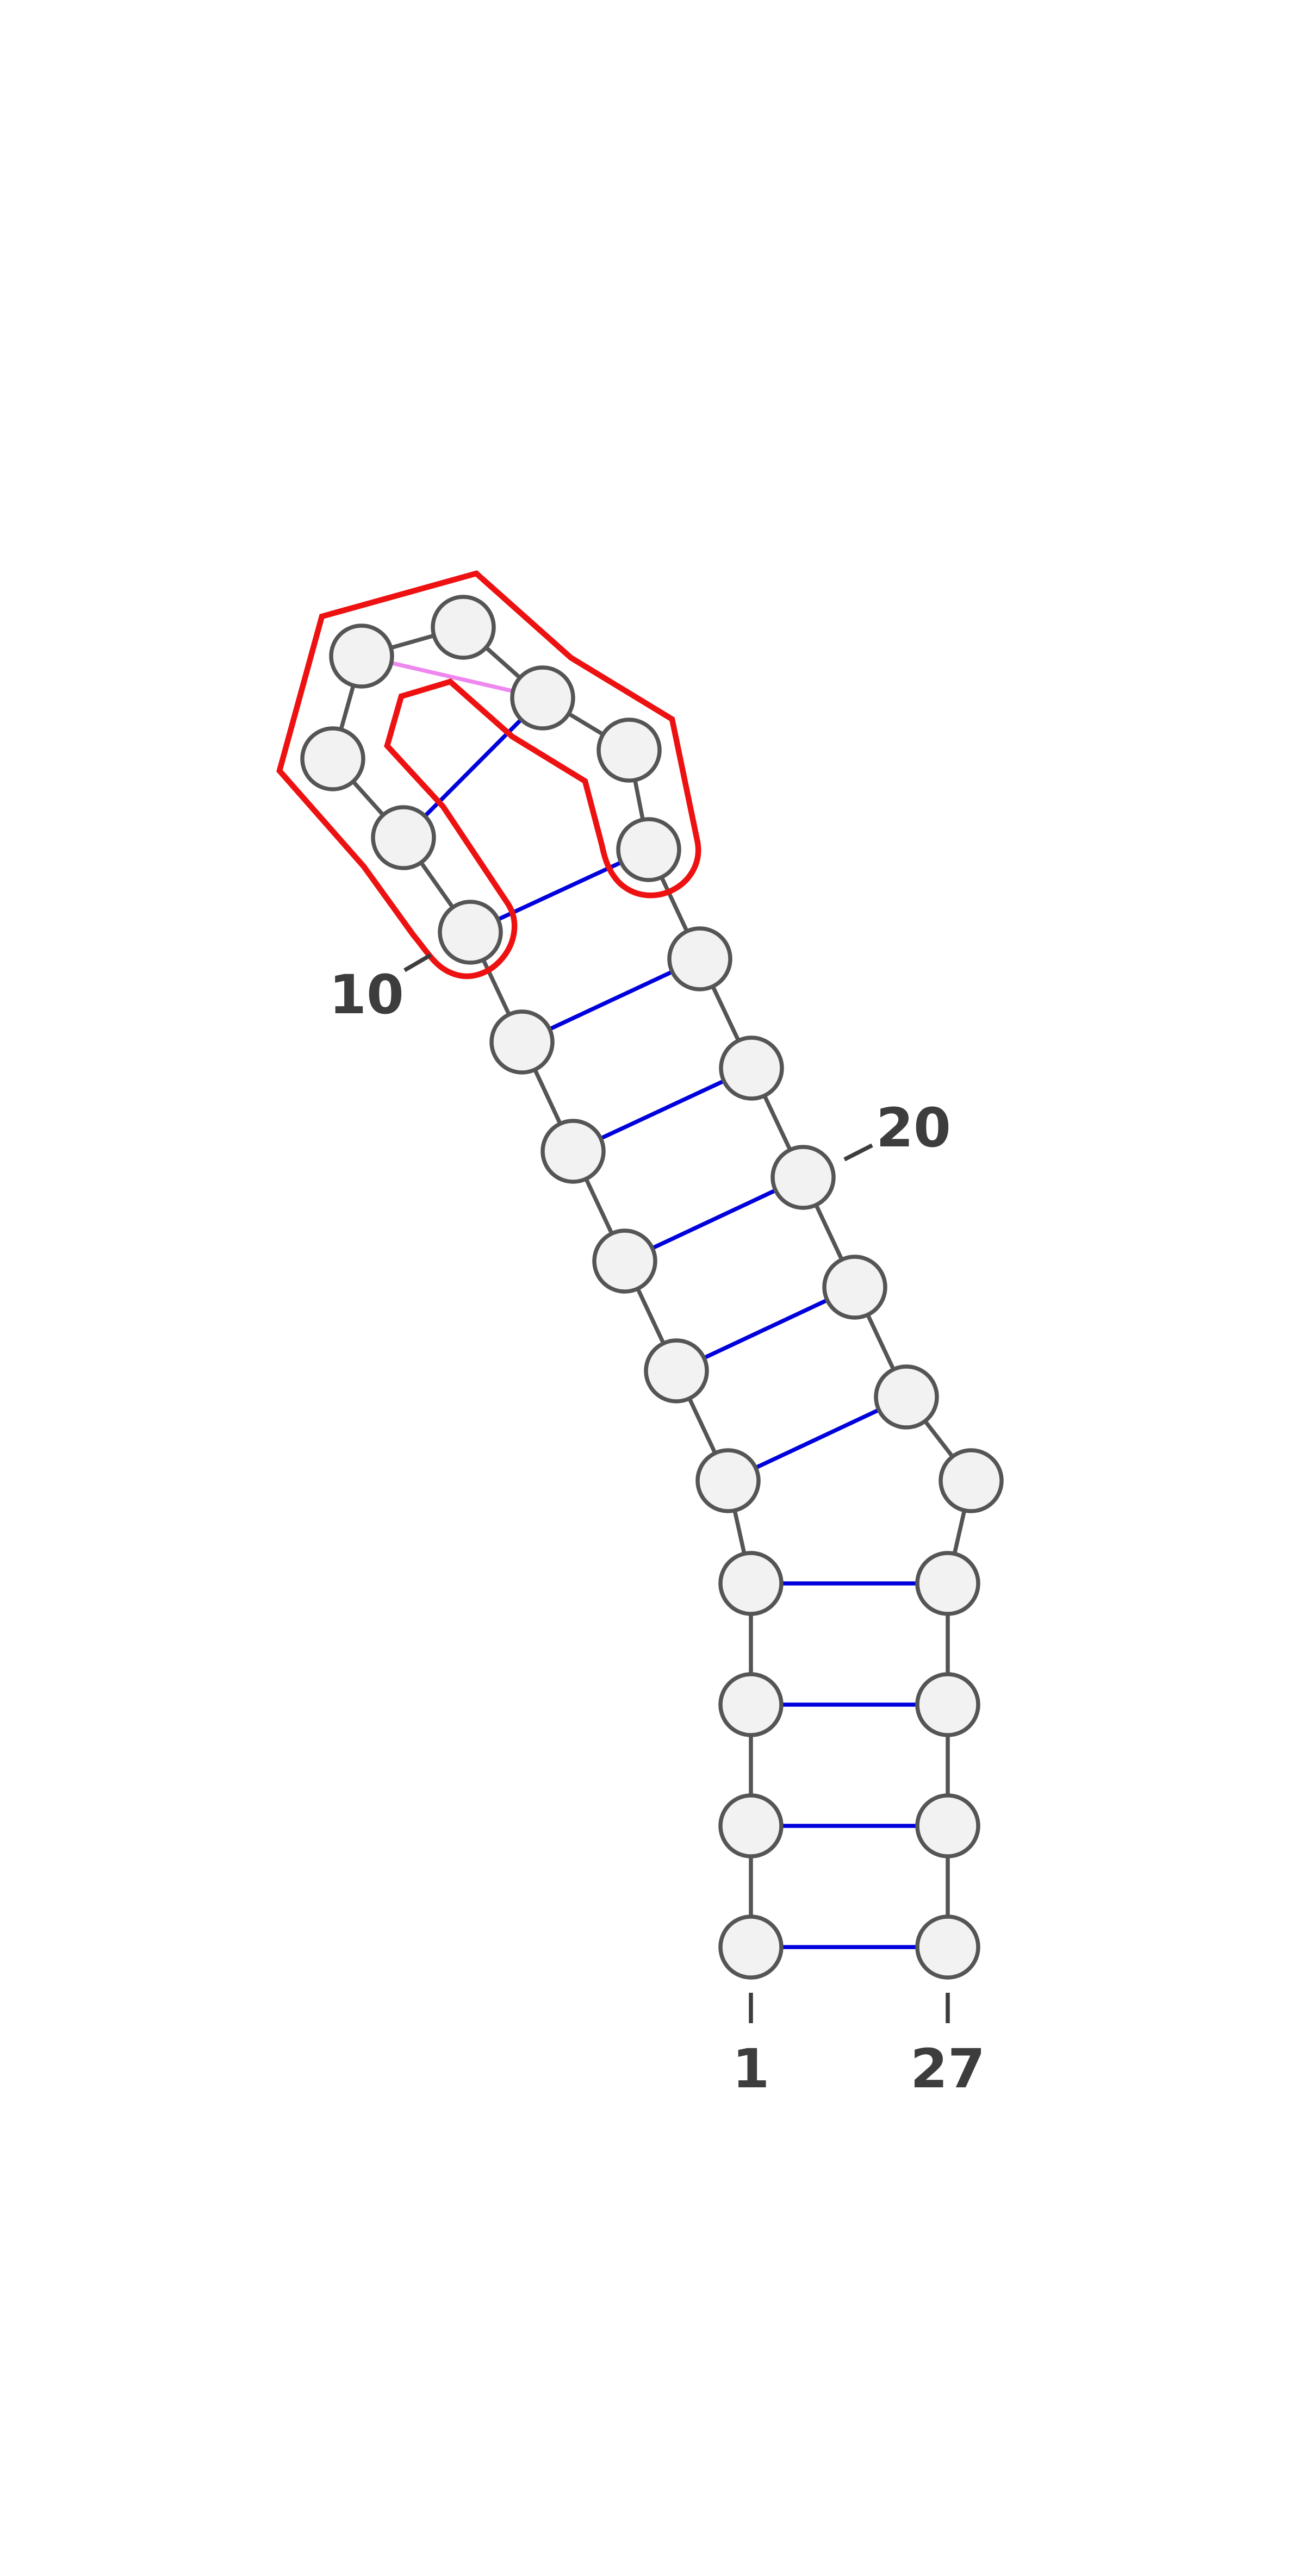  I want to click on label-20: 20, so click(897, 1129).